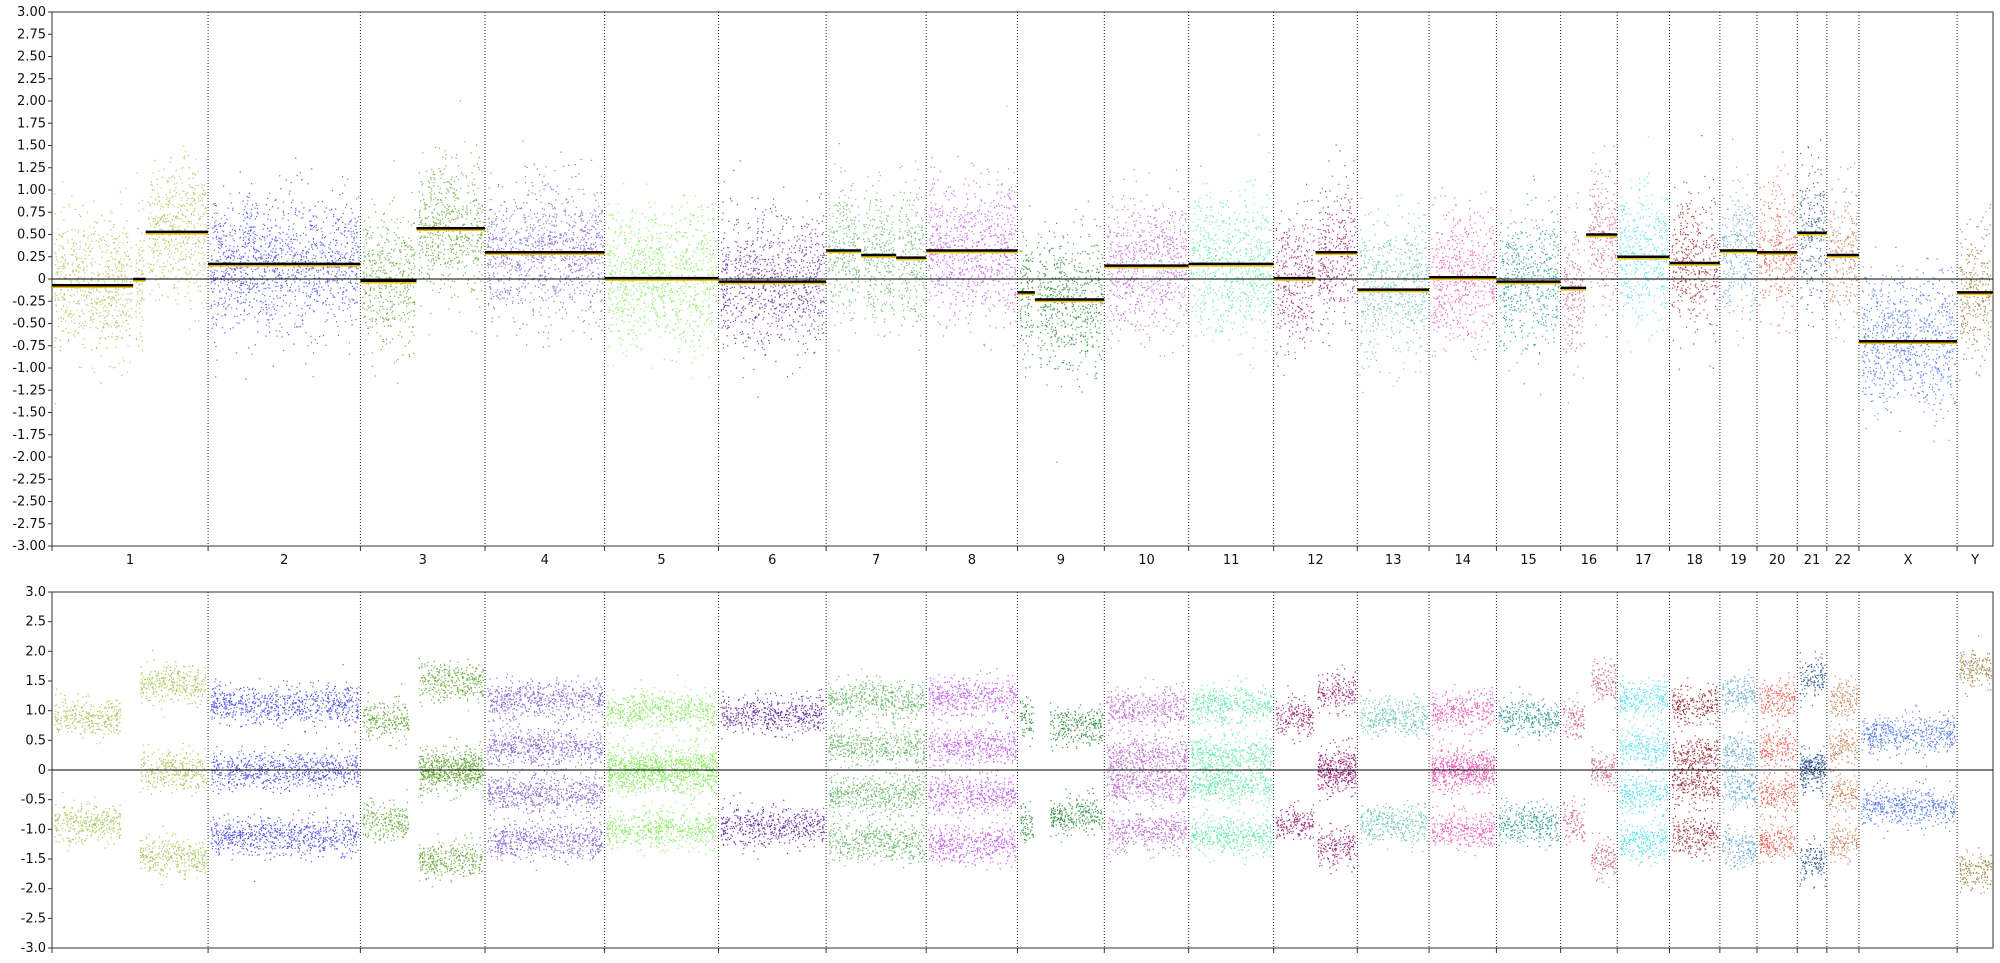 The width and height of the screenshot is (2000, 963). Describe the element at coordinates (31, 79) in the screenshot. I see `y-tick-label: 2.25` at that location.